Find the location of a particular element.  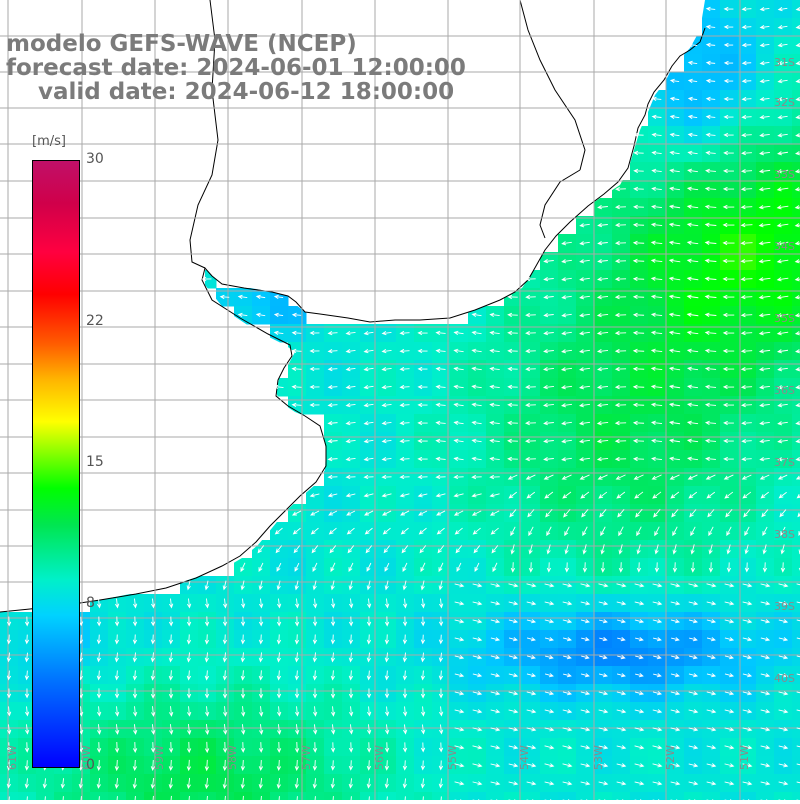

latitude-label: 34S is located at coordinates (784, 246).